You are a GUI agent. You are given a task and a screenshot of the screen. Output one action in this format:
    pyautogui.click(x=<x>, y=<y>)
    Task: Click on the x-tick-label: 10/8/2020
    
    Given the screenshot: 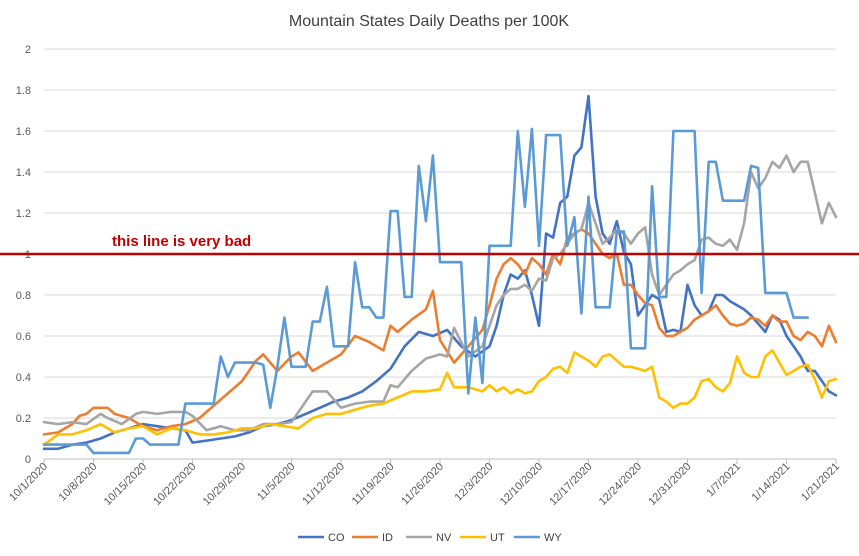 What is the action you would take?
    pyautogui.click(x=78, y=482)
    